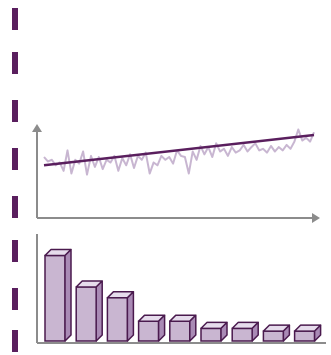  What do you see at coordinates (86, 314) in the screenshot?
I see `bar-2-front` at bounding box center [86, 314].